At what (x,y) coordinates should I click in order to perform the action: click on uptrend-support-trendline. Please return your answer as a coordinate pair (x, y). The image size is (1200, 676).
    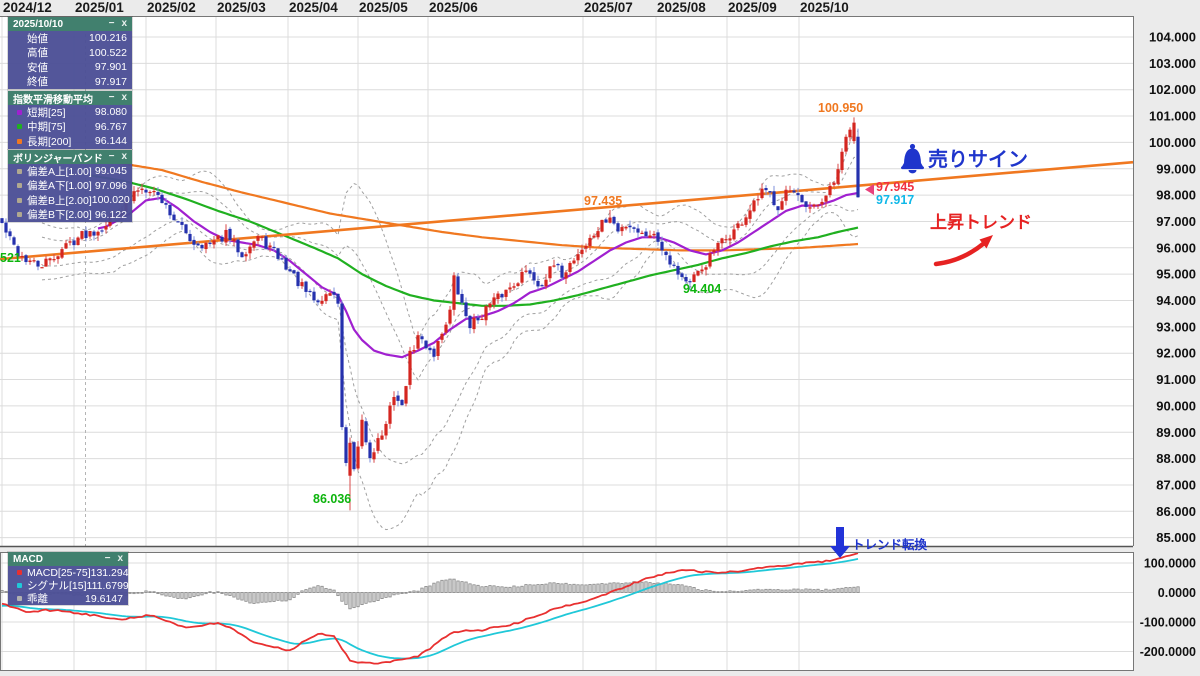
    Looking at the image, I should click on (567, 210).